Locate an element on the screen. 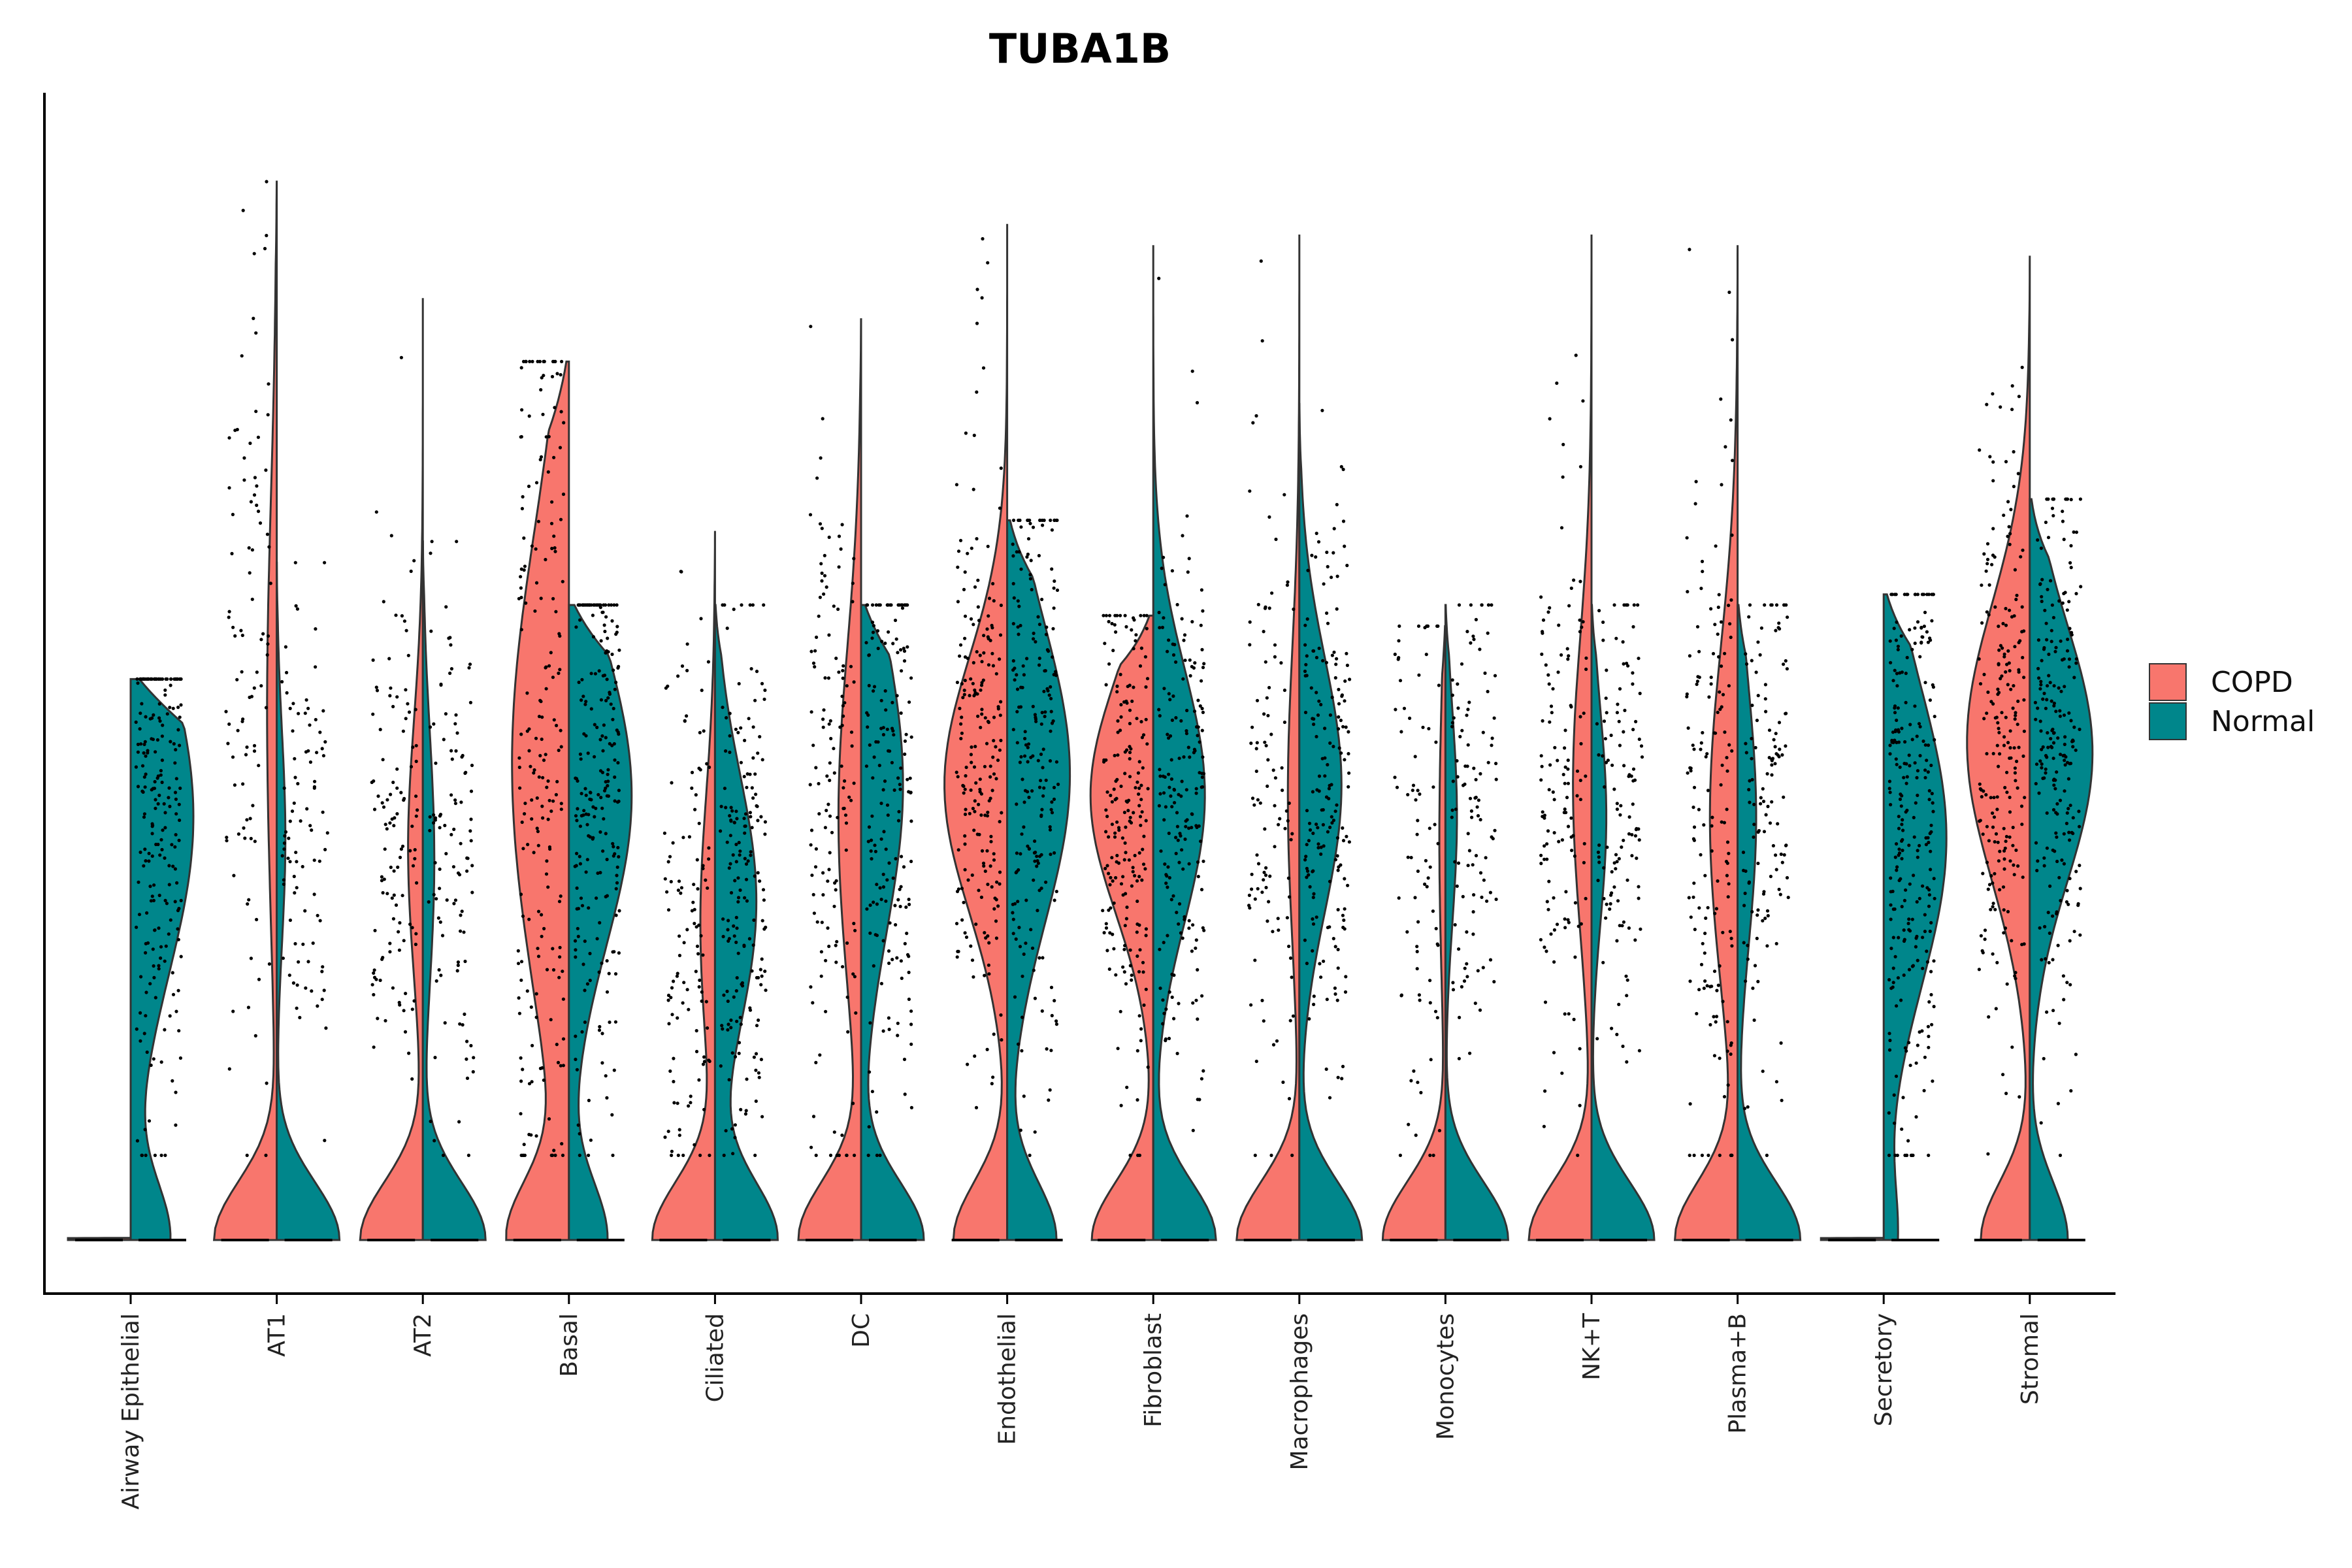 This screenshot has height=1568, width=2352. violin-copd-stromal is located at coordinates (1998, 748).